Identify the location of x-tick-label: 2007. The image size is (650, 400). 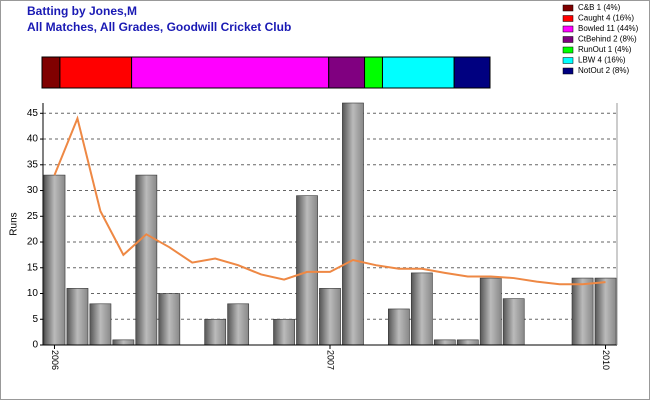
(331, 360).